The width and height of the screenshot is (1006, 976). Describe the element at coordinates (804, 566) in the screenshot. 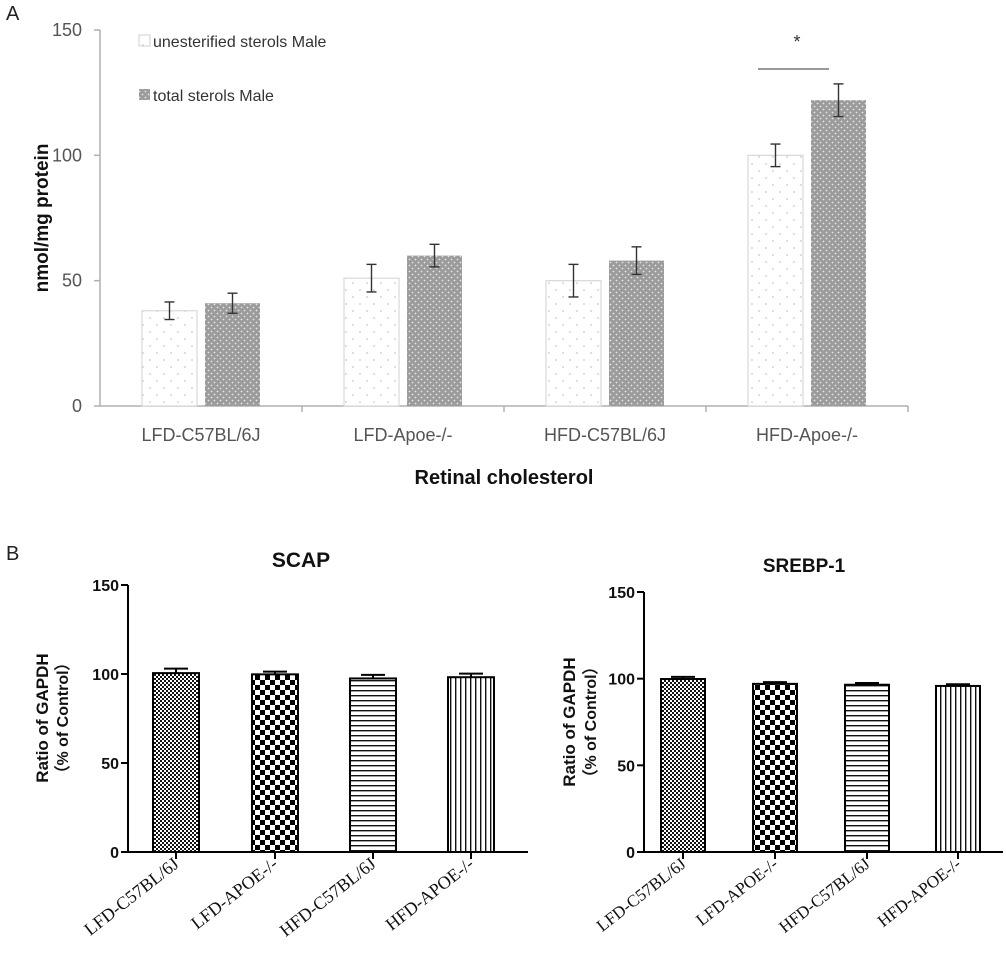

I see `chart-b-right-title: SREBP-1` at that location.